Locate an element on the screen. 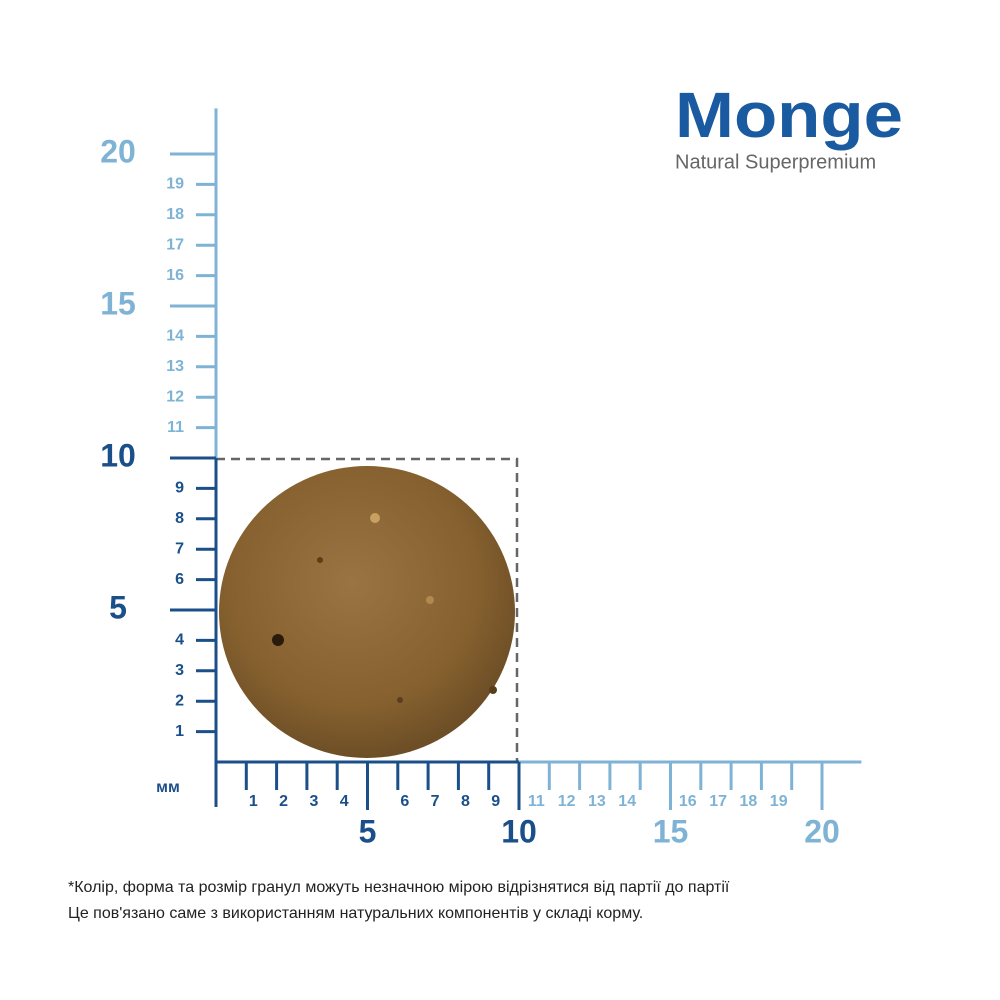 The image size is (1000, 1000). x-minor-label: 4 is located at coordinates (344, 801).